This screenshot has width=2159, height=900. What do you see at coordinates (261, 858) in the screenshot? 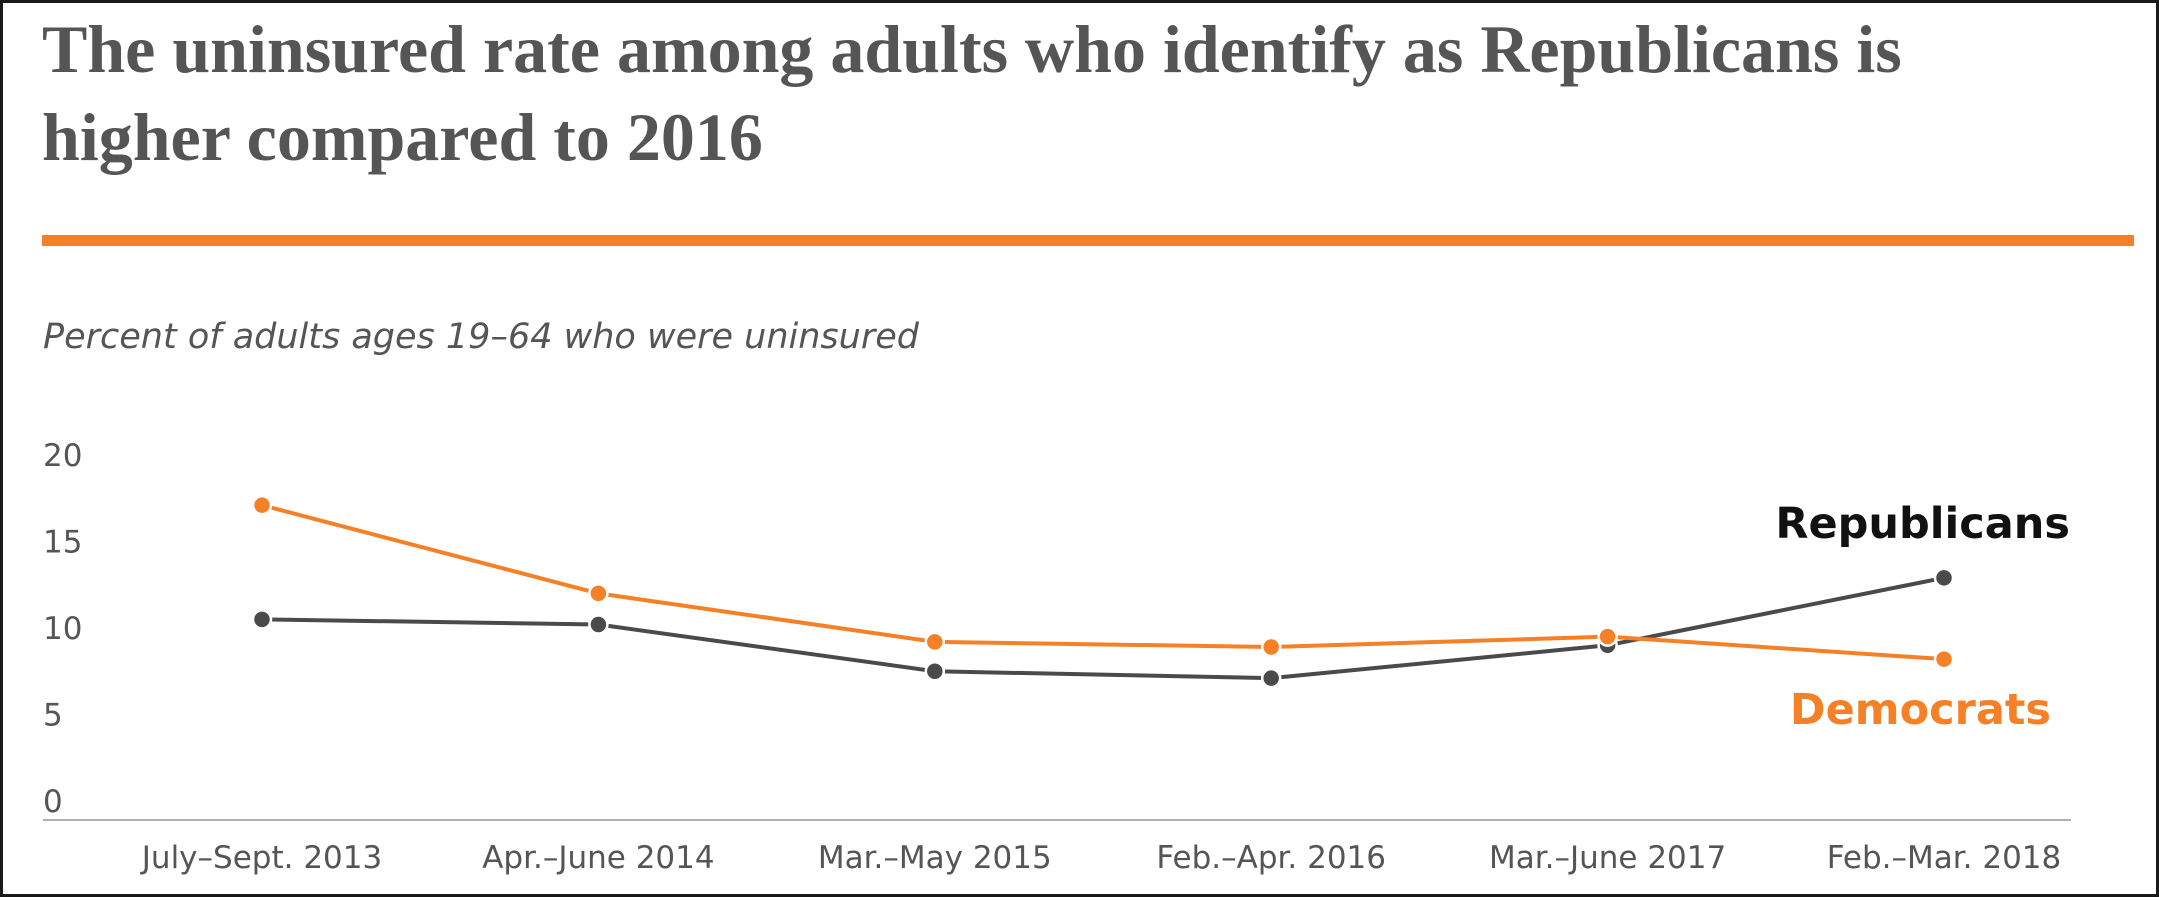
I see `x-tick-label: July–Sept. 2013` at bounding box center [261, 858].